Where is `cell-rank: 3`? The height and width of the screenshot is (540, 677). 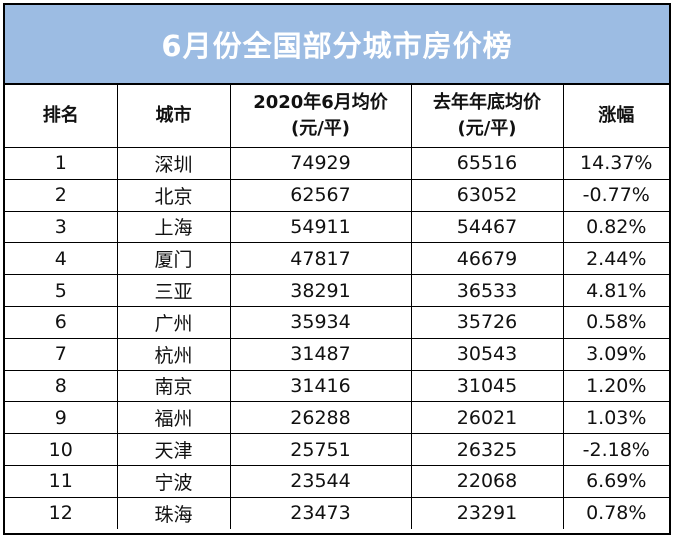 cell-rank: 3 is located at coordinates (61, 227).